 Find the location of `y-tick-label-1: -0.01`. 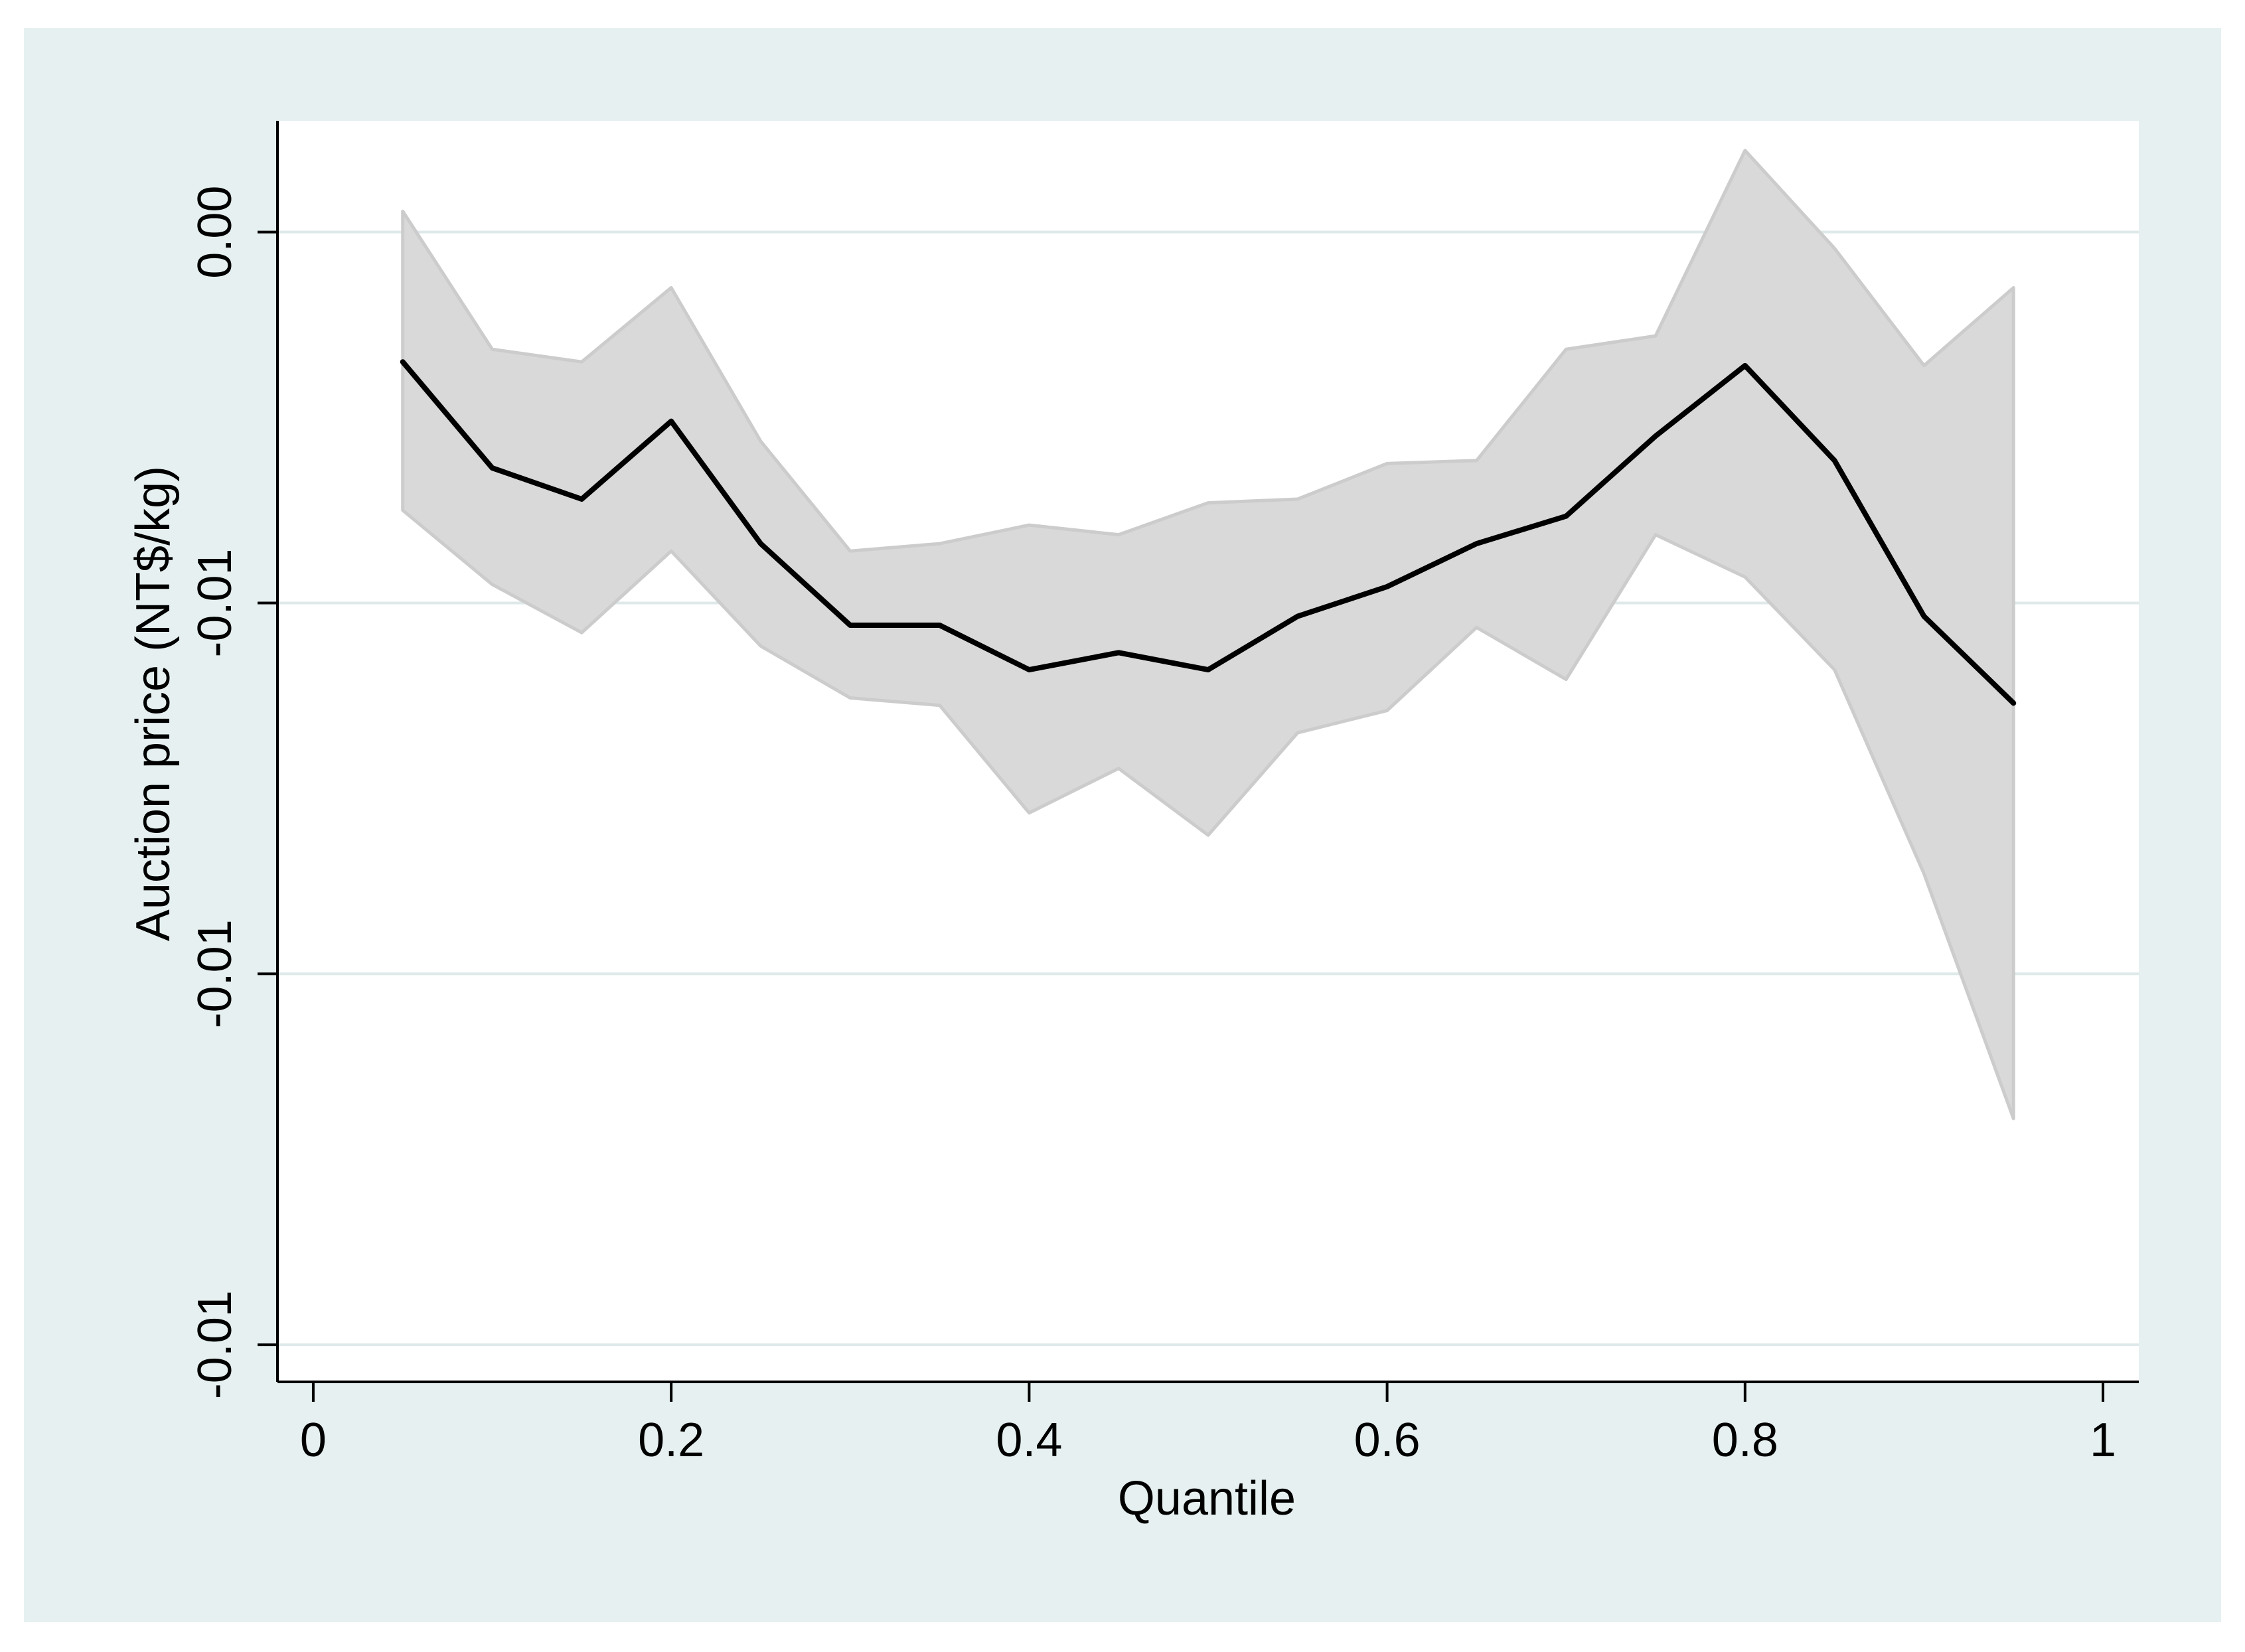

y-tick-label-1: -0.01 is located at coordinates (215, 602).